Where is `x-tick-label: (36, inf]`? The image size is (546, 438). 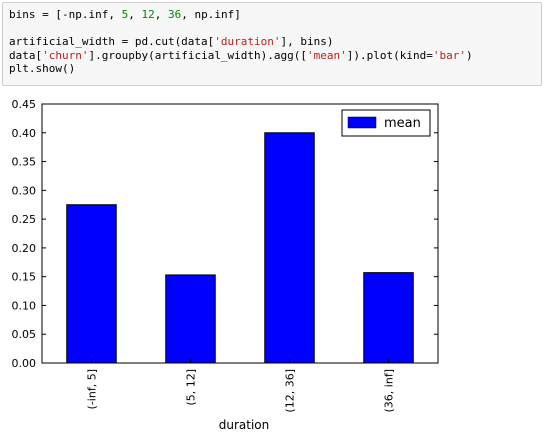 x-tick-label: (36, inf] is located at coordinates (389, 390).